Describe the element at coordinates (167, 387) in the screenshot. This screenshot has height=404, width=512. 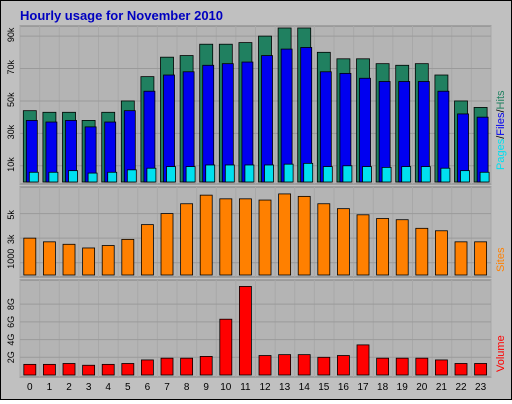
I see `x-tick-label: 7` at that location.